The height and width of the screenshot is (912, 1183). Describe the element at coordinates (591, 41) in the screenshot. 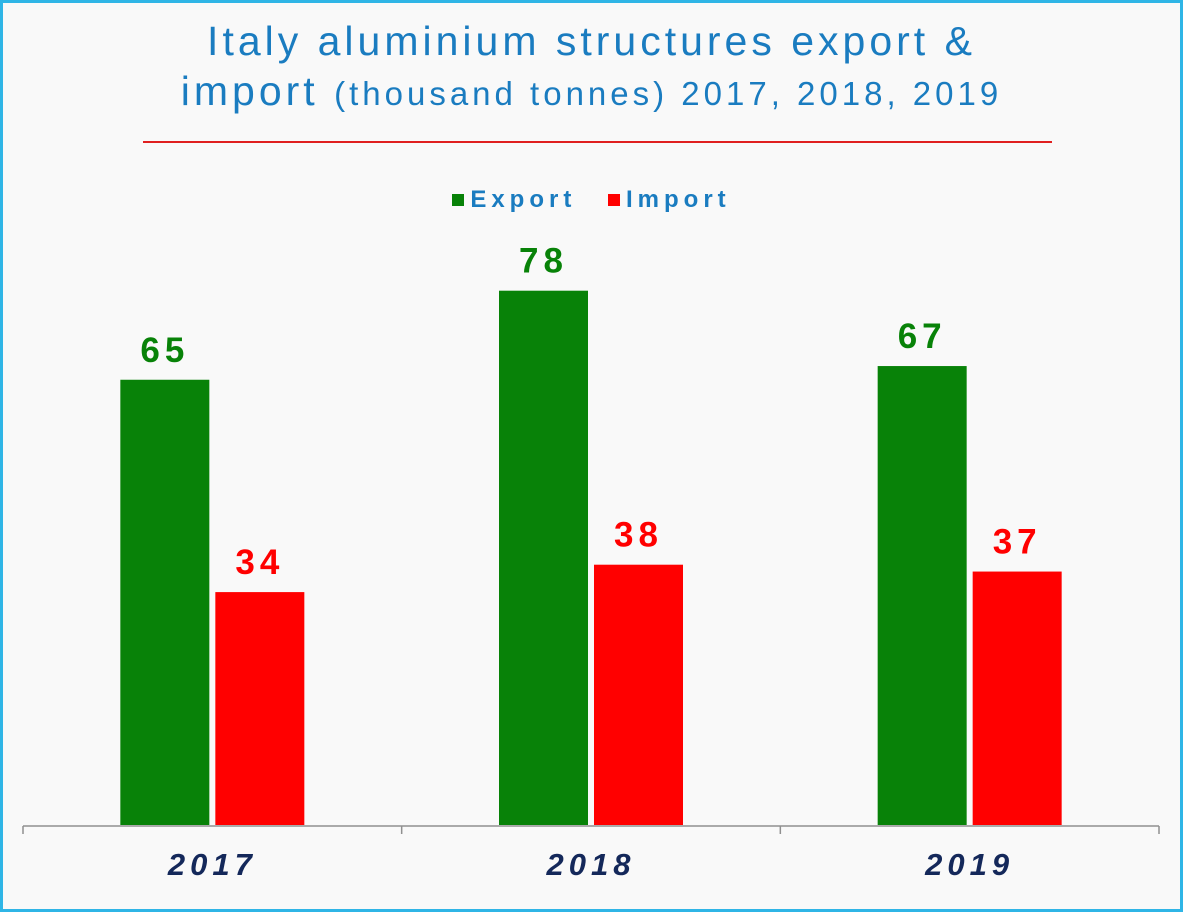

I see `title-line-1: Italy aluminium structures export &` at that location.